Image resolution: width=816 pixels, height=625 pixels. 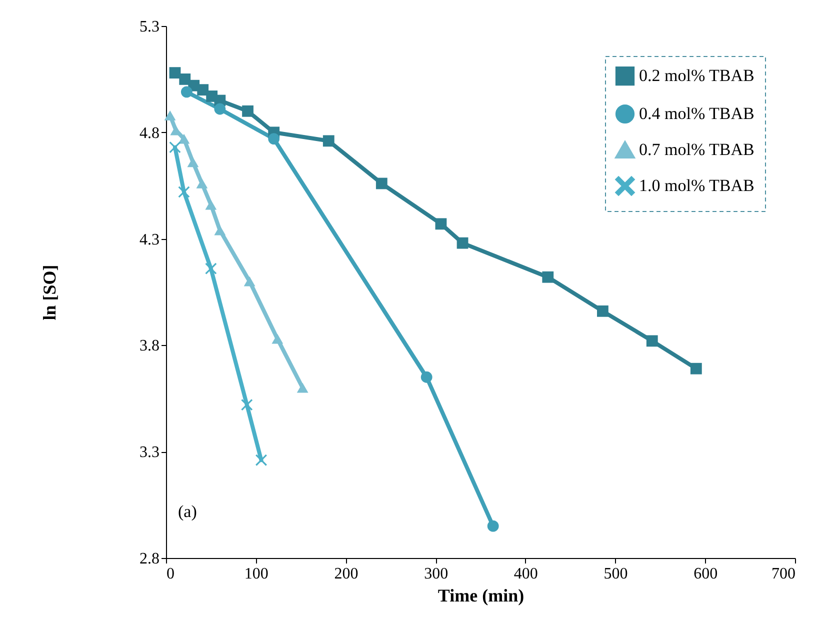 What do you see at coordinates (436, 574) in the screenshot?
I see `x-tick-label: 300` at bounding box center [436, 574].